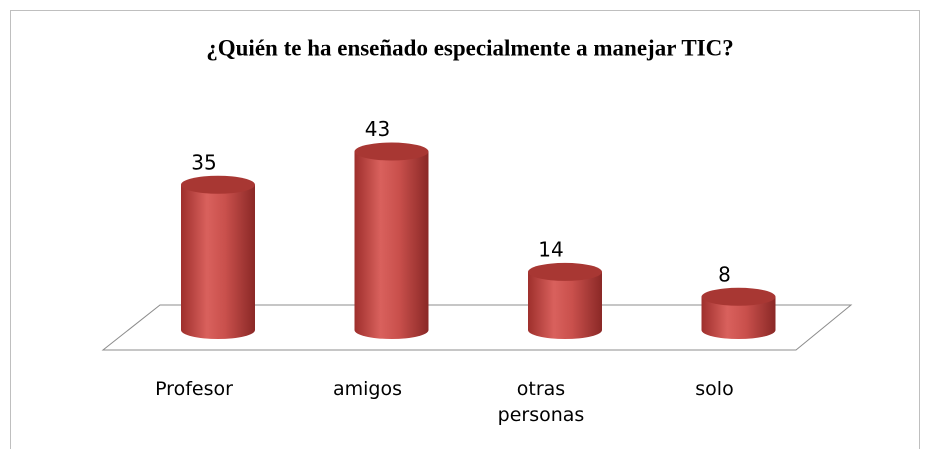 This screenshot has height=449, width=931. I want to click on x-tick-label: amigos, so click(367, 389).